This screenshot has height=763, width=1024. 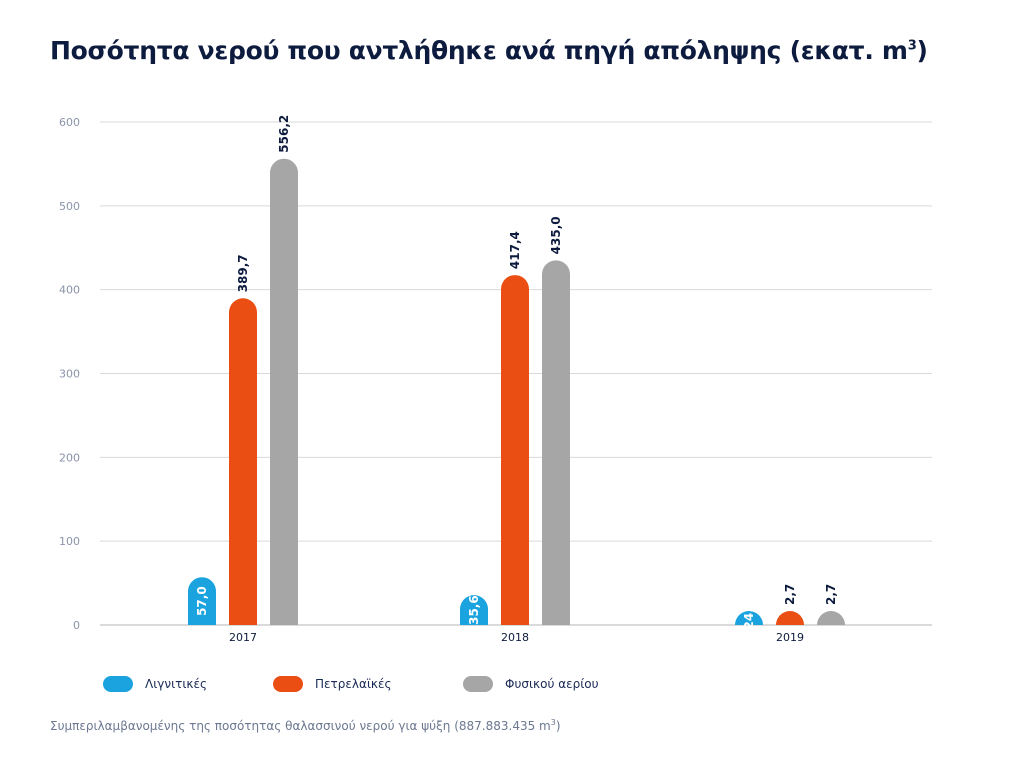 What do you see at coordinates (176, 684) in the screenshot?
I see `legend-label-lignite: Λιγνιτικές` at bounding box center [176, 684].